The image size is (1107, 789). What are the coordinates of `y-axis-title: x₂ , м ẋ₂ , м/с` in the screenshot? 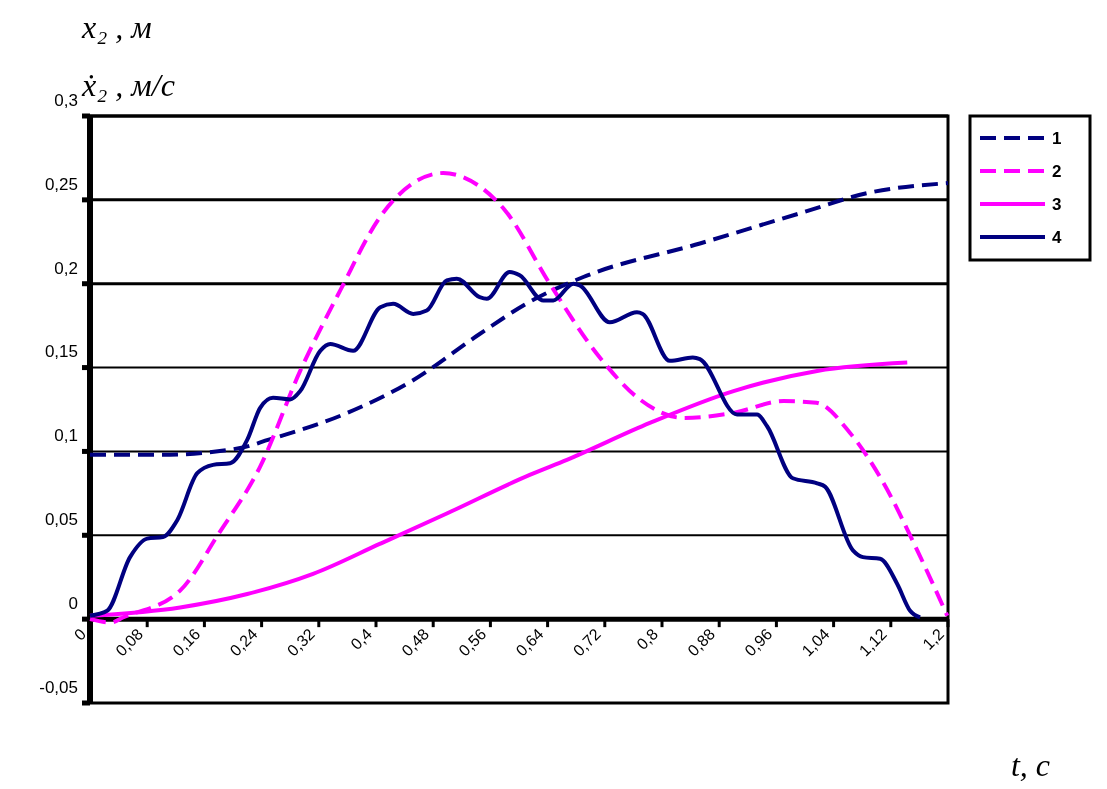 It's located at (128, 56).